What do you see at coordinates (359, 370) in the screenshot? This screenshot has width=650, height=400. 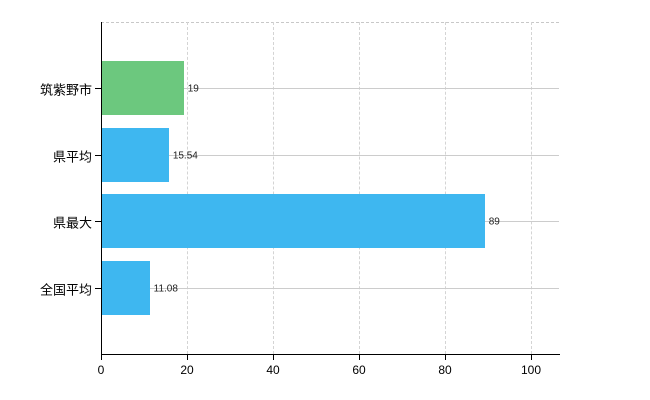 I see `x-tick-label: 60` at bounding box center [359, 370].